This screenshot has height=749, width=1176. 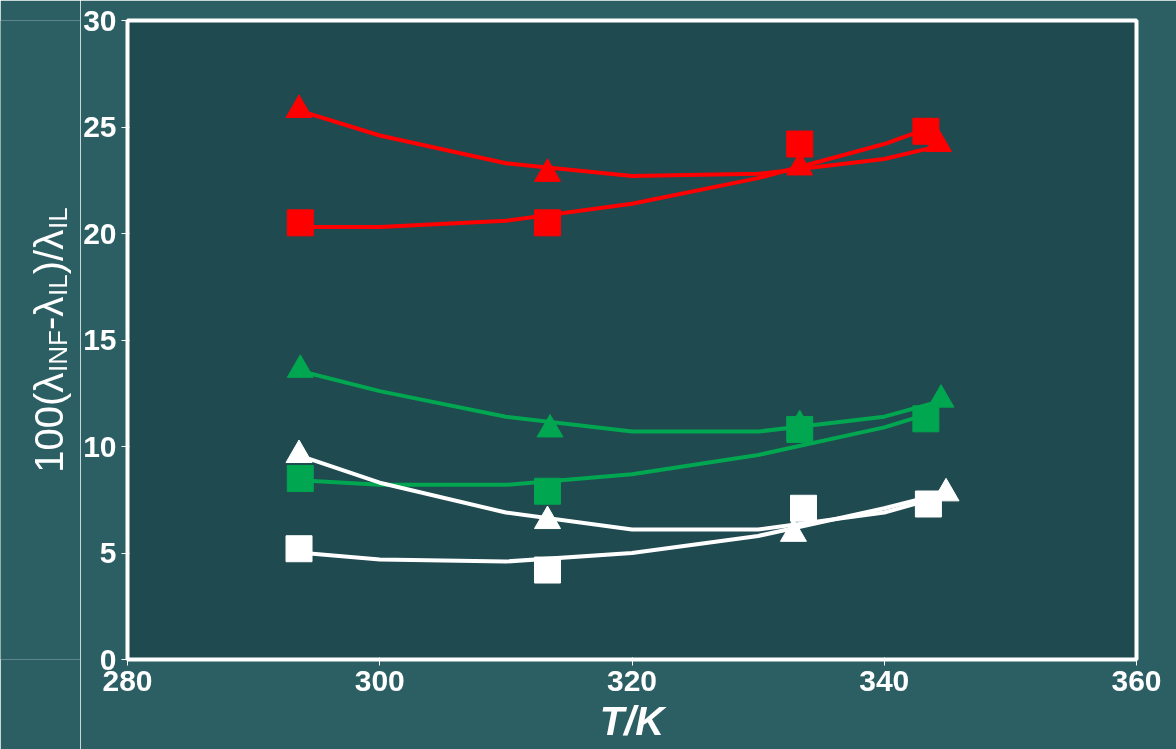 What do you see at coordinates (108, 552) in the screenshot?
I see `y-tick-label: 5` at bounding box center [108, 552].